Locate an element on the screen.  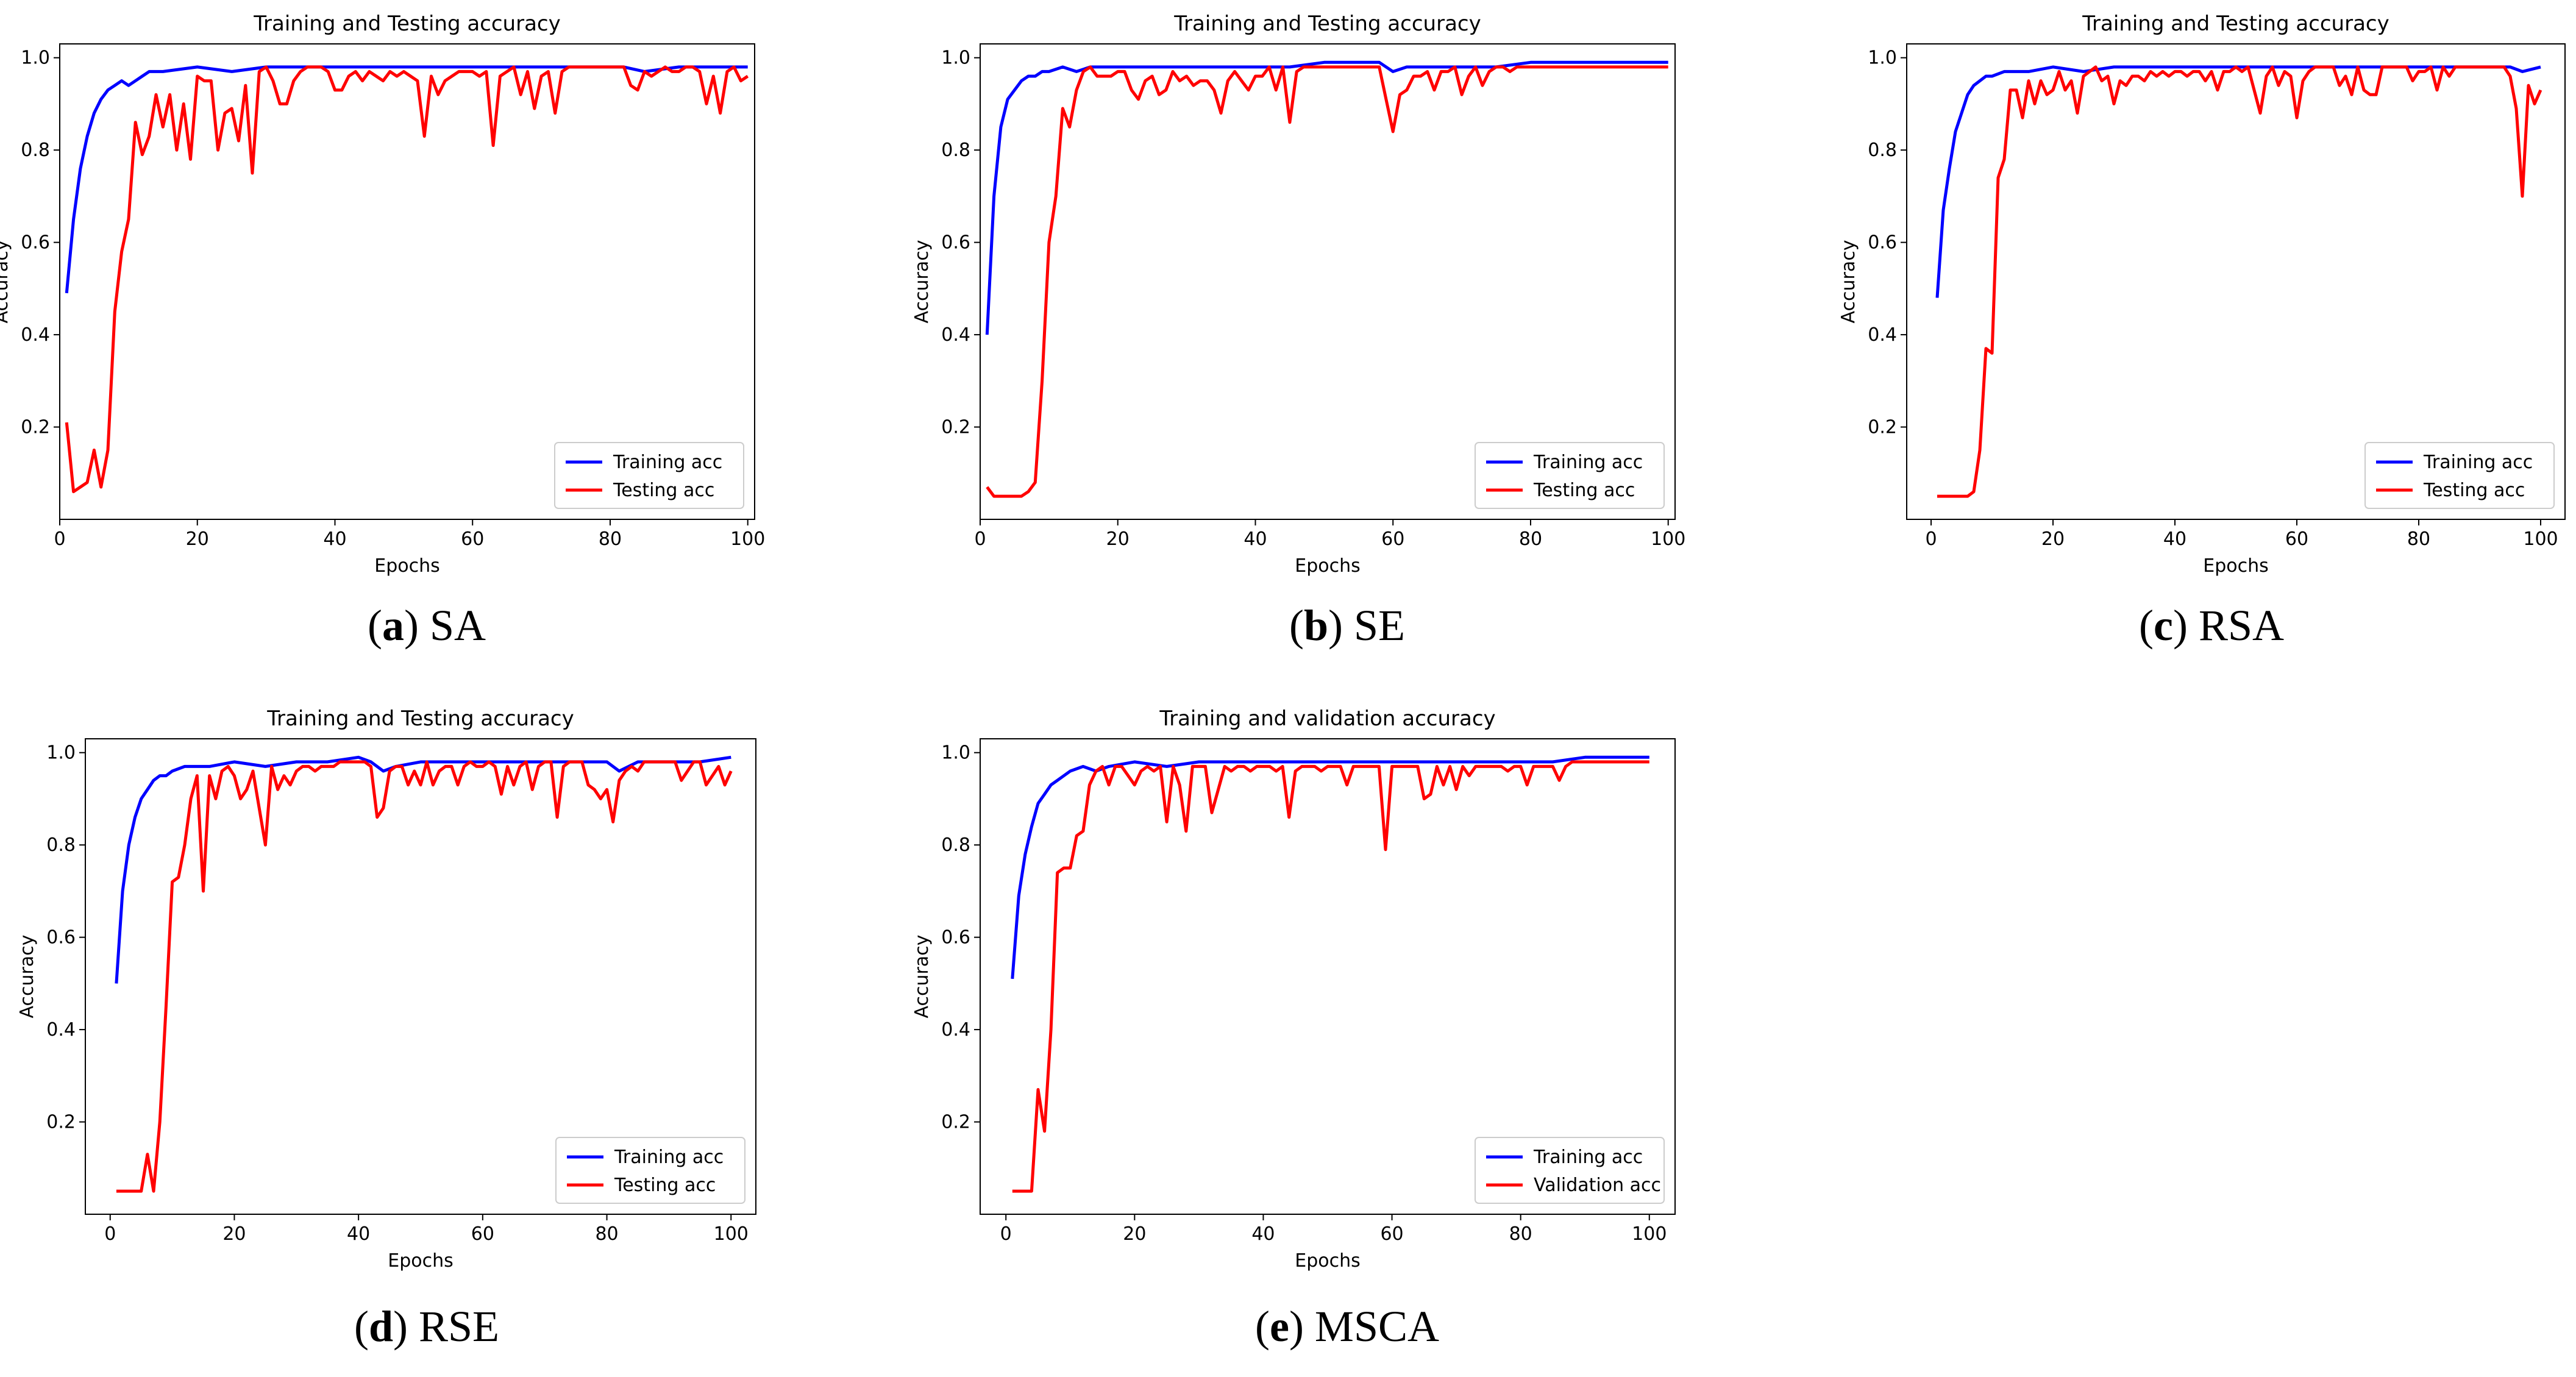
caption-d: (d) RSE is located at coordinates (427, 1326).